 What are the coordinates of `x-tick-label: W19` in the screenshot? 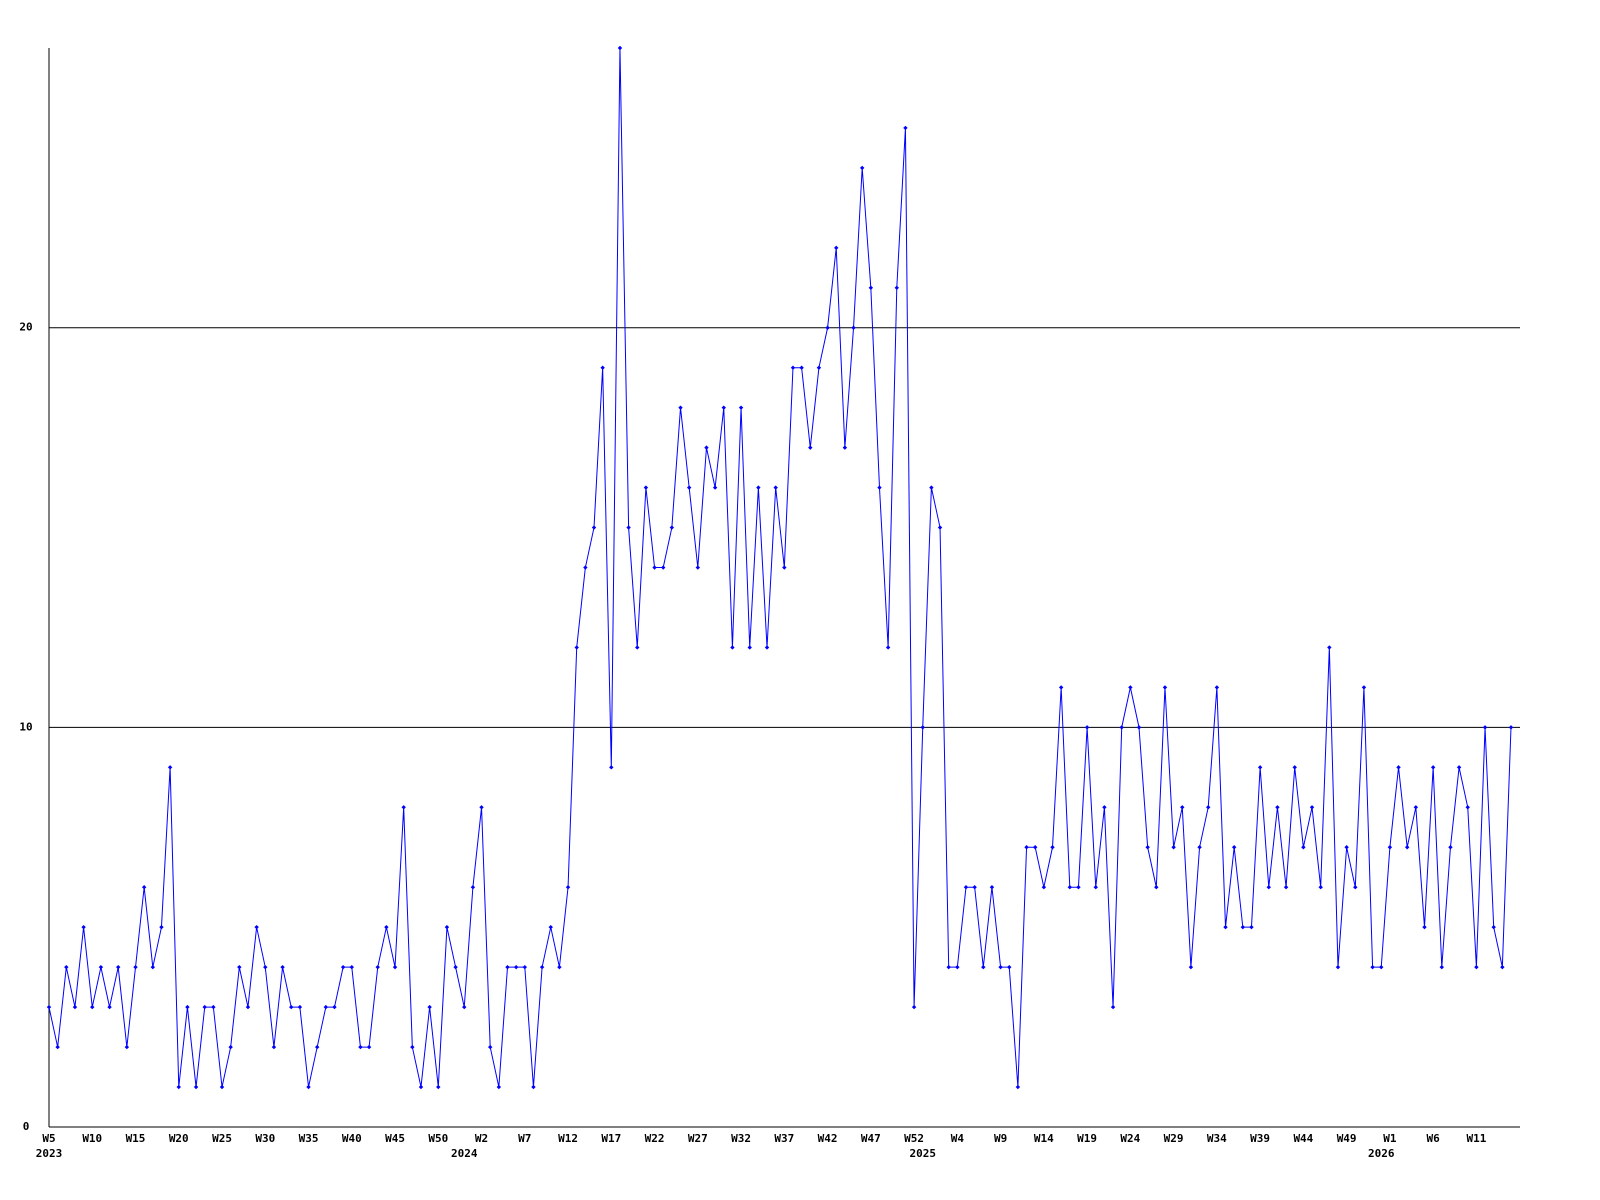 It's located at (1087, 1138).